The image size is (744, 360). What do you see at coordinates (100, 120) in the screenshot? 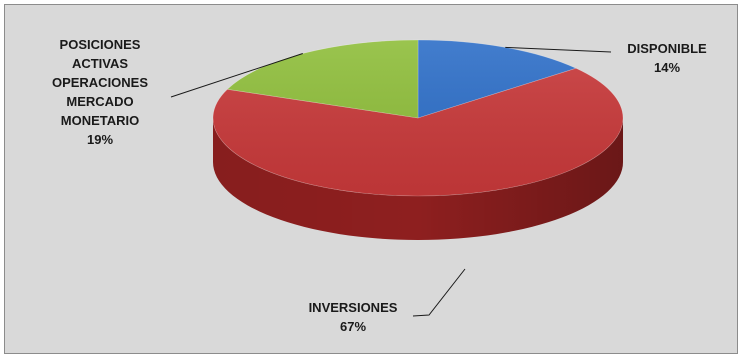
I see `slice-name-line: MONETARIO` at bounding box center [100, 120].